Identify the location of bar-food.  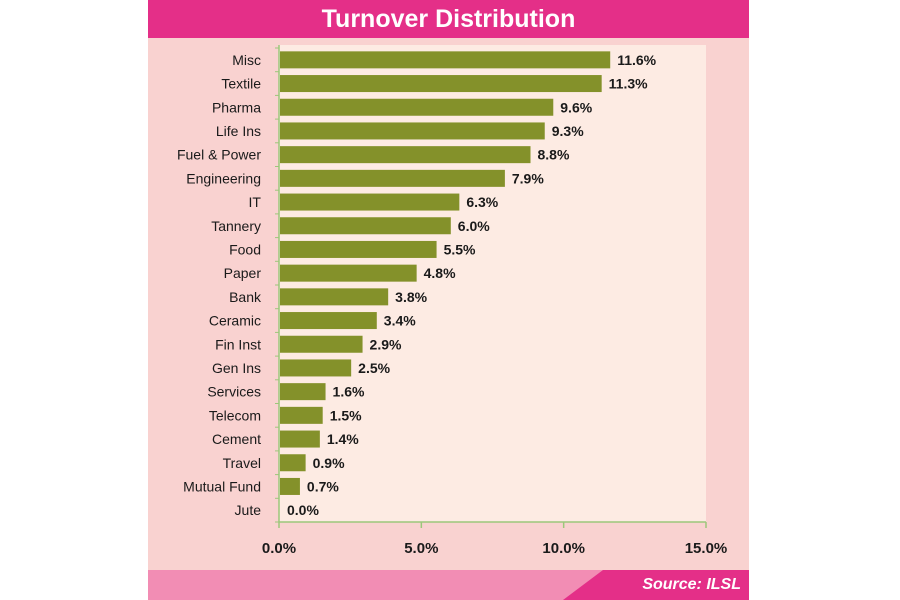
(358, 249).